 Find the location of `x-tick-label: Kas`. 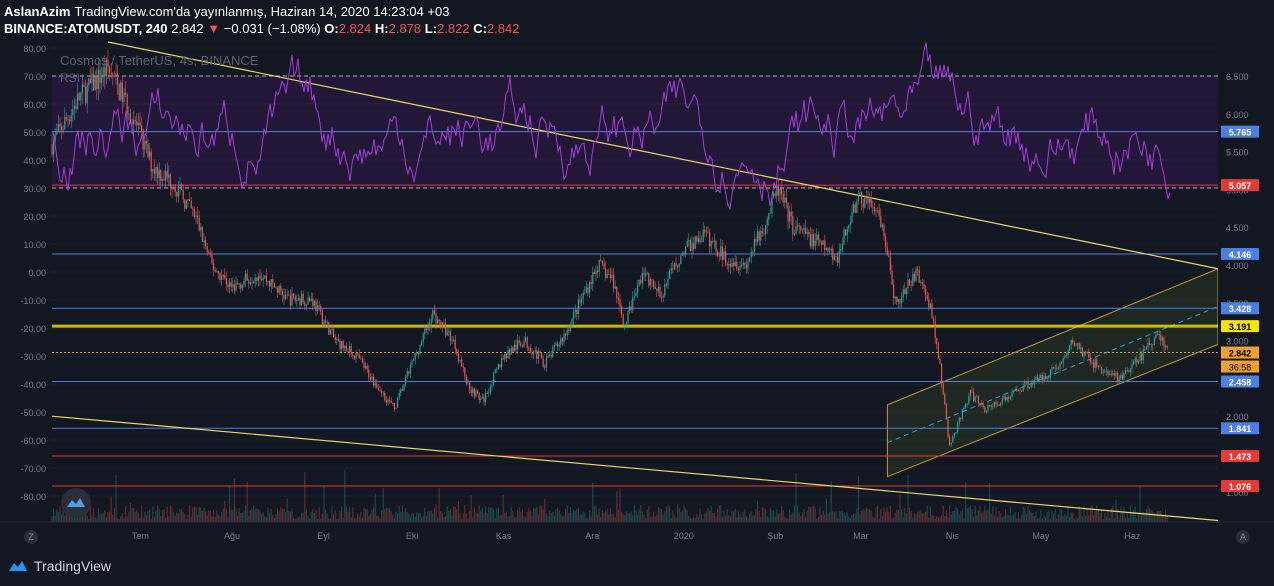

x-tick-label: Kas is located at coordinates (504, 536).